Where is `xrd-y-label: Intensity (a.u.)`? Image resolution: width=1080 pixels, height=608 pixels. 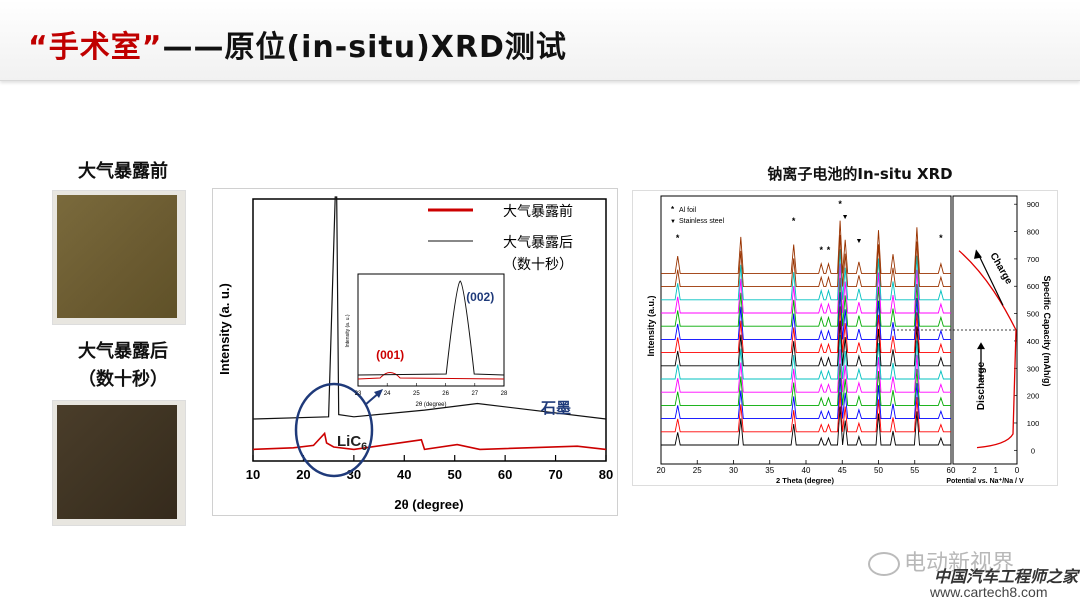 xrd-y-label: Intensity (a.u.) is located at coordinates (651, 325).